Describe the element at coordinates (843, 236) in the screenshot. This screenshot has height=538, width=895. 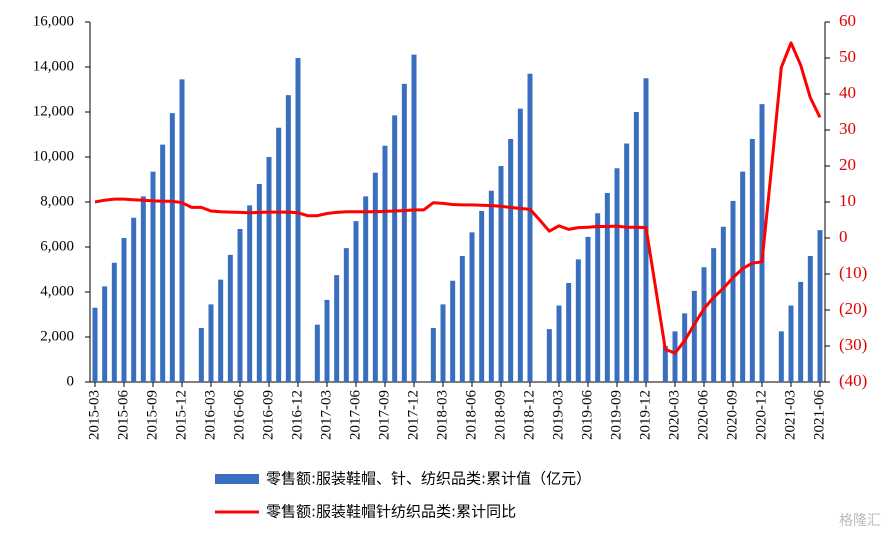
I see `y2-tick-label: 0` at that location.